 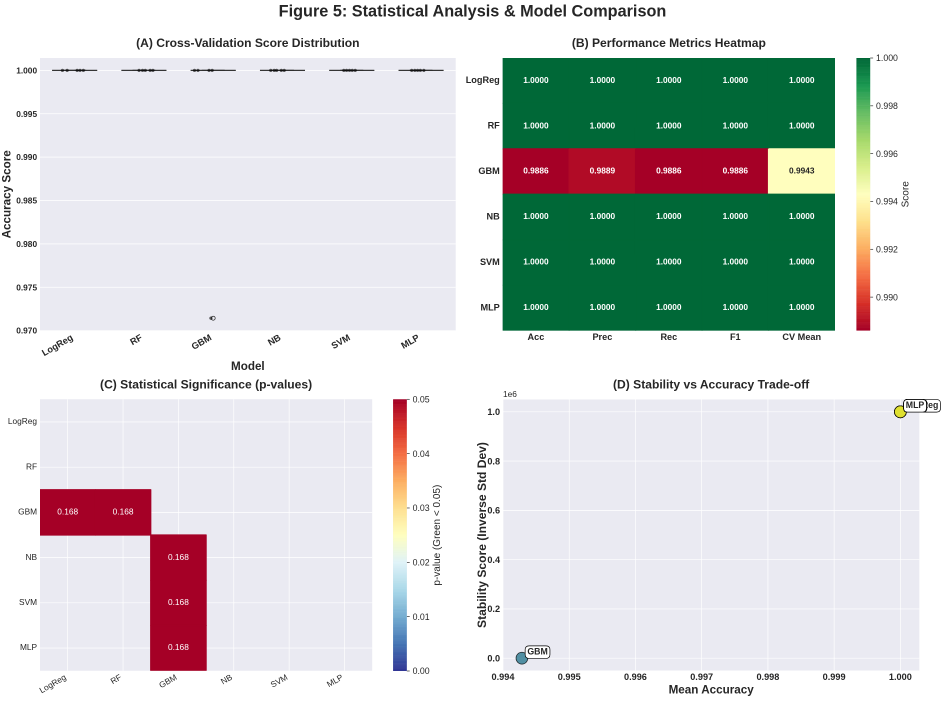 What do you see at coordinates (493, 609) in the screenshot?
I see `svg-text: 0.2` at bounding box center [493, 609].